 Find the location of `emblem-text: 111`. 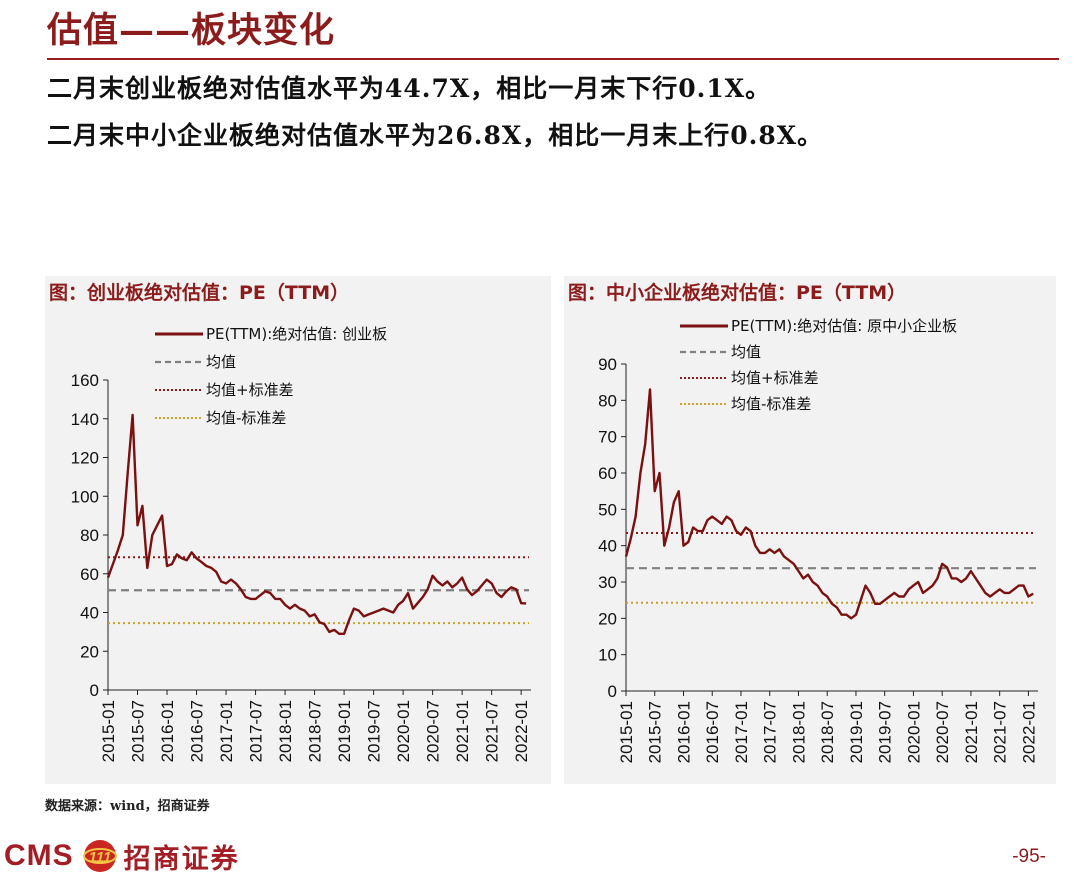

emblem-text: 111 is located at coordinates (99, 857).